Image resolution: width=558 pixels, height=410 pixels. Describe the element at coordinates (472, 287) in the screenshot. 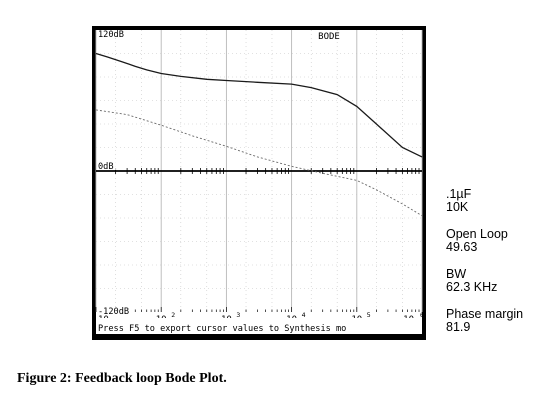

I see `note-bandwidth-value: 62.3 KHz` at that location.